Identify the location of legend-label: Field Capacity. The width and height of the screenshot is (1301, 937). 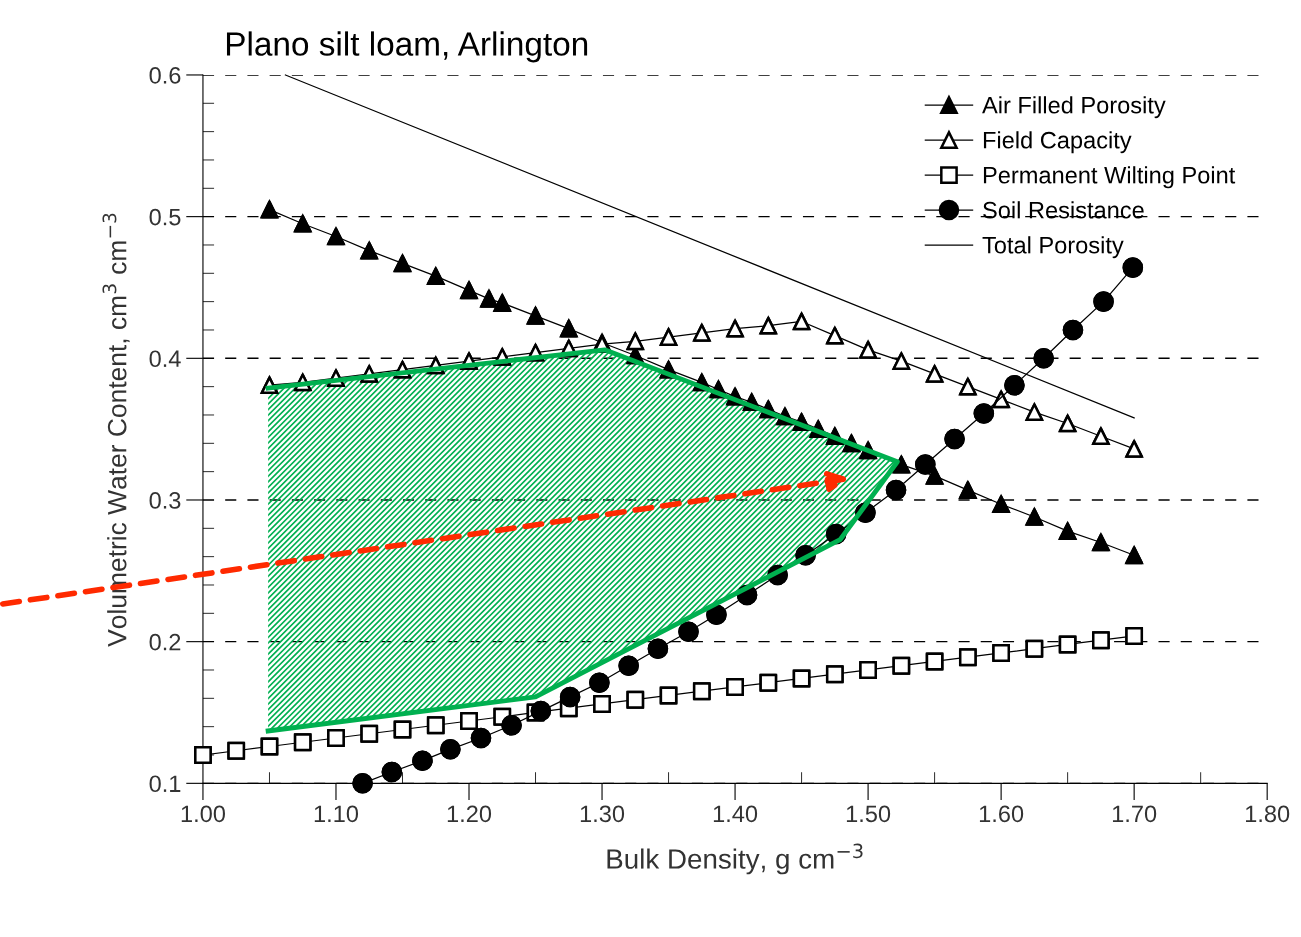
(1057, 142).